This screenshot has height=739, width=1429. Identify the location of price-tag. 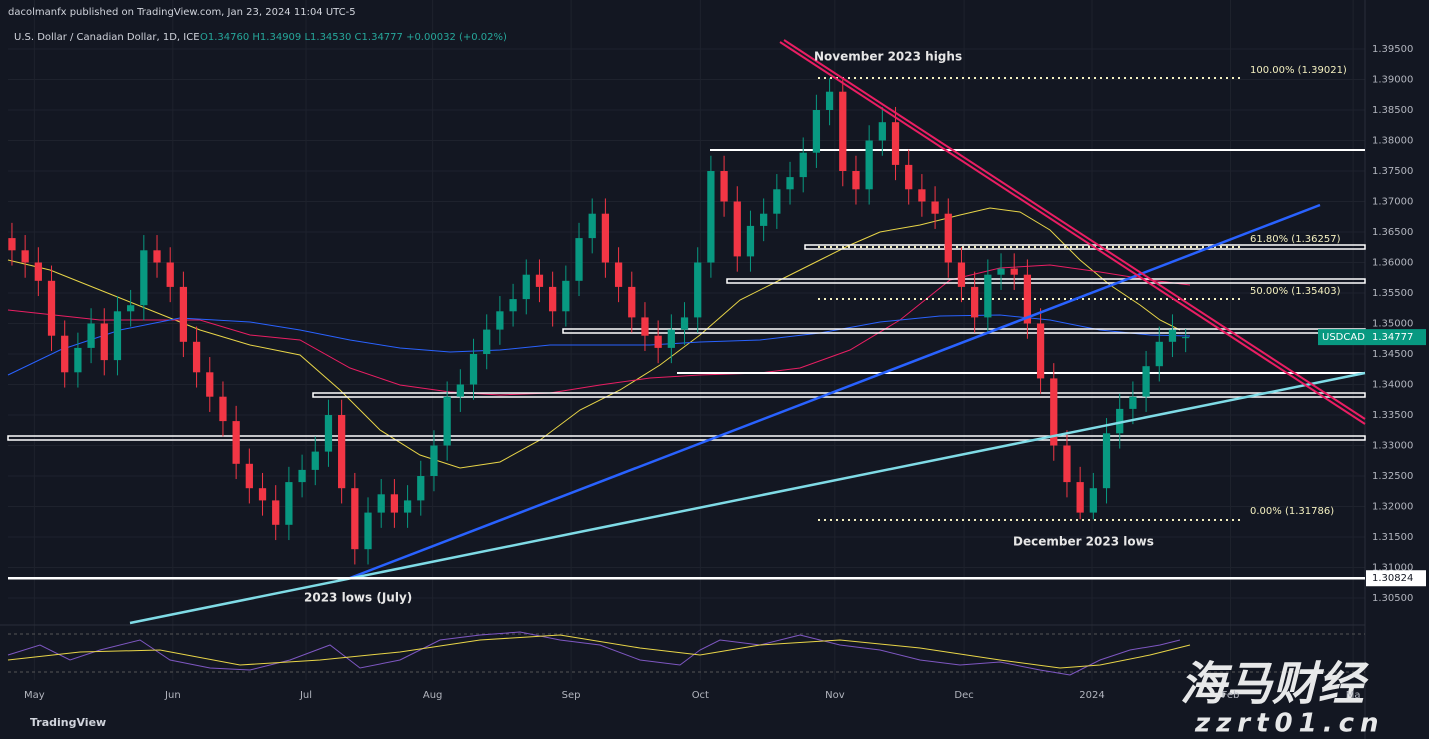
(1396, 578).